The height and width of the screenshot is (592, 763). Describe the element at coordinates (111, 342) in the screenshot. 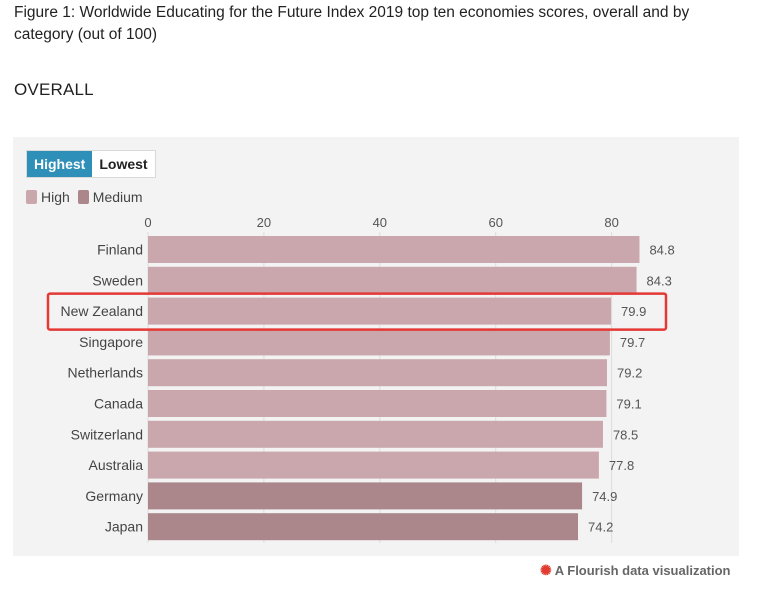

I see `category-label: Singapore` at that location.